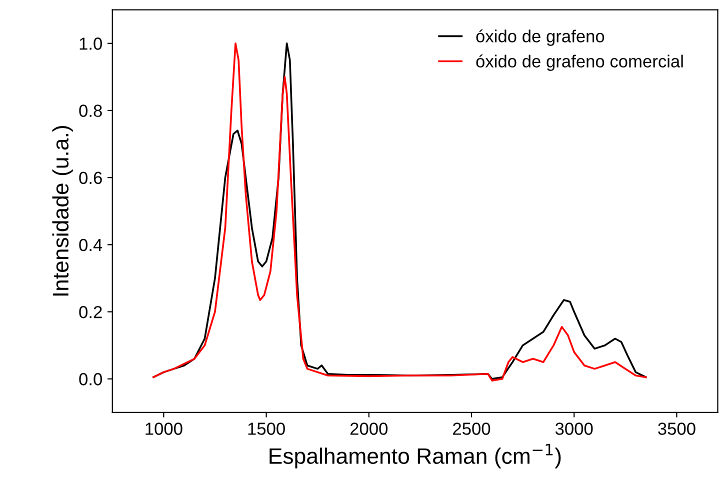  What do you see at coordinates (369, 428) in the screenshot?
I see `x-tick-label: 2000` at bounding box center [369, 428].